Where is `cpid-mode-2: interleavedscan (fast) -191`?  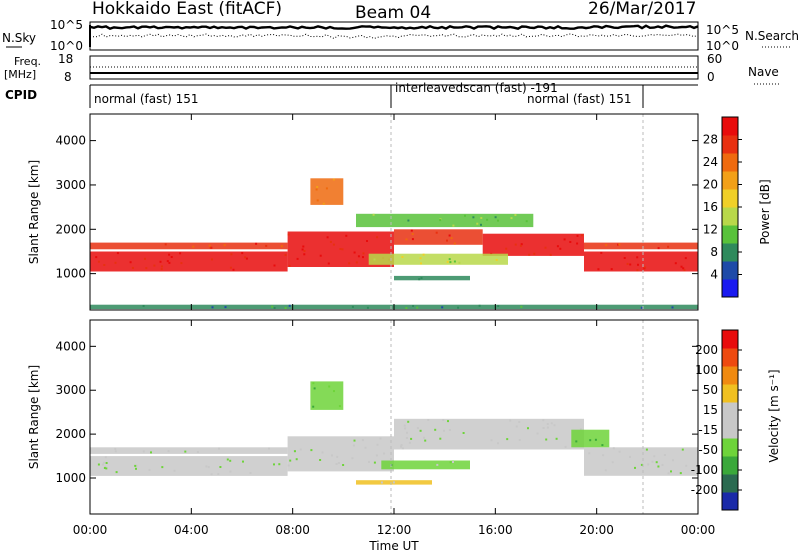 cpid-mode-2: interleavedscan (fast) -191 is located at coordinates (476, 88).